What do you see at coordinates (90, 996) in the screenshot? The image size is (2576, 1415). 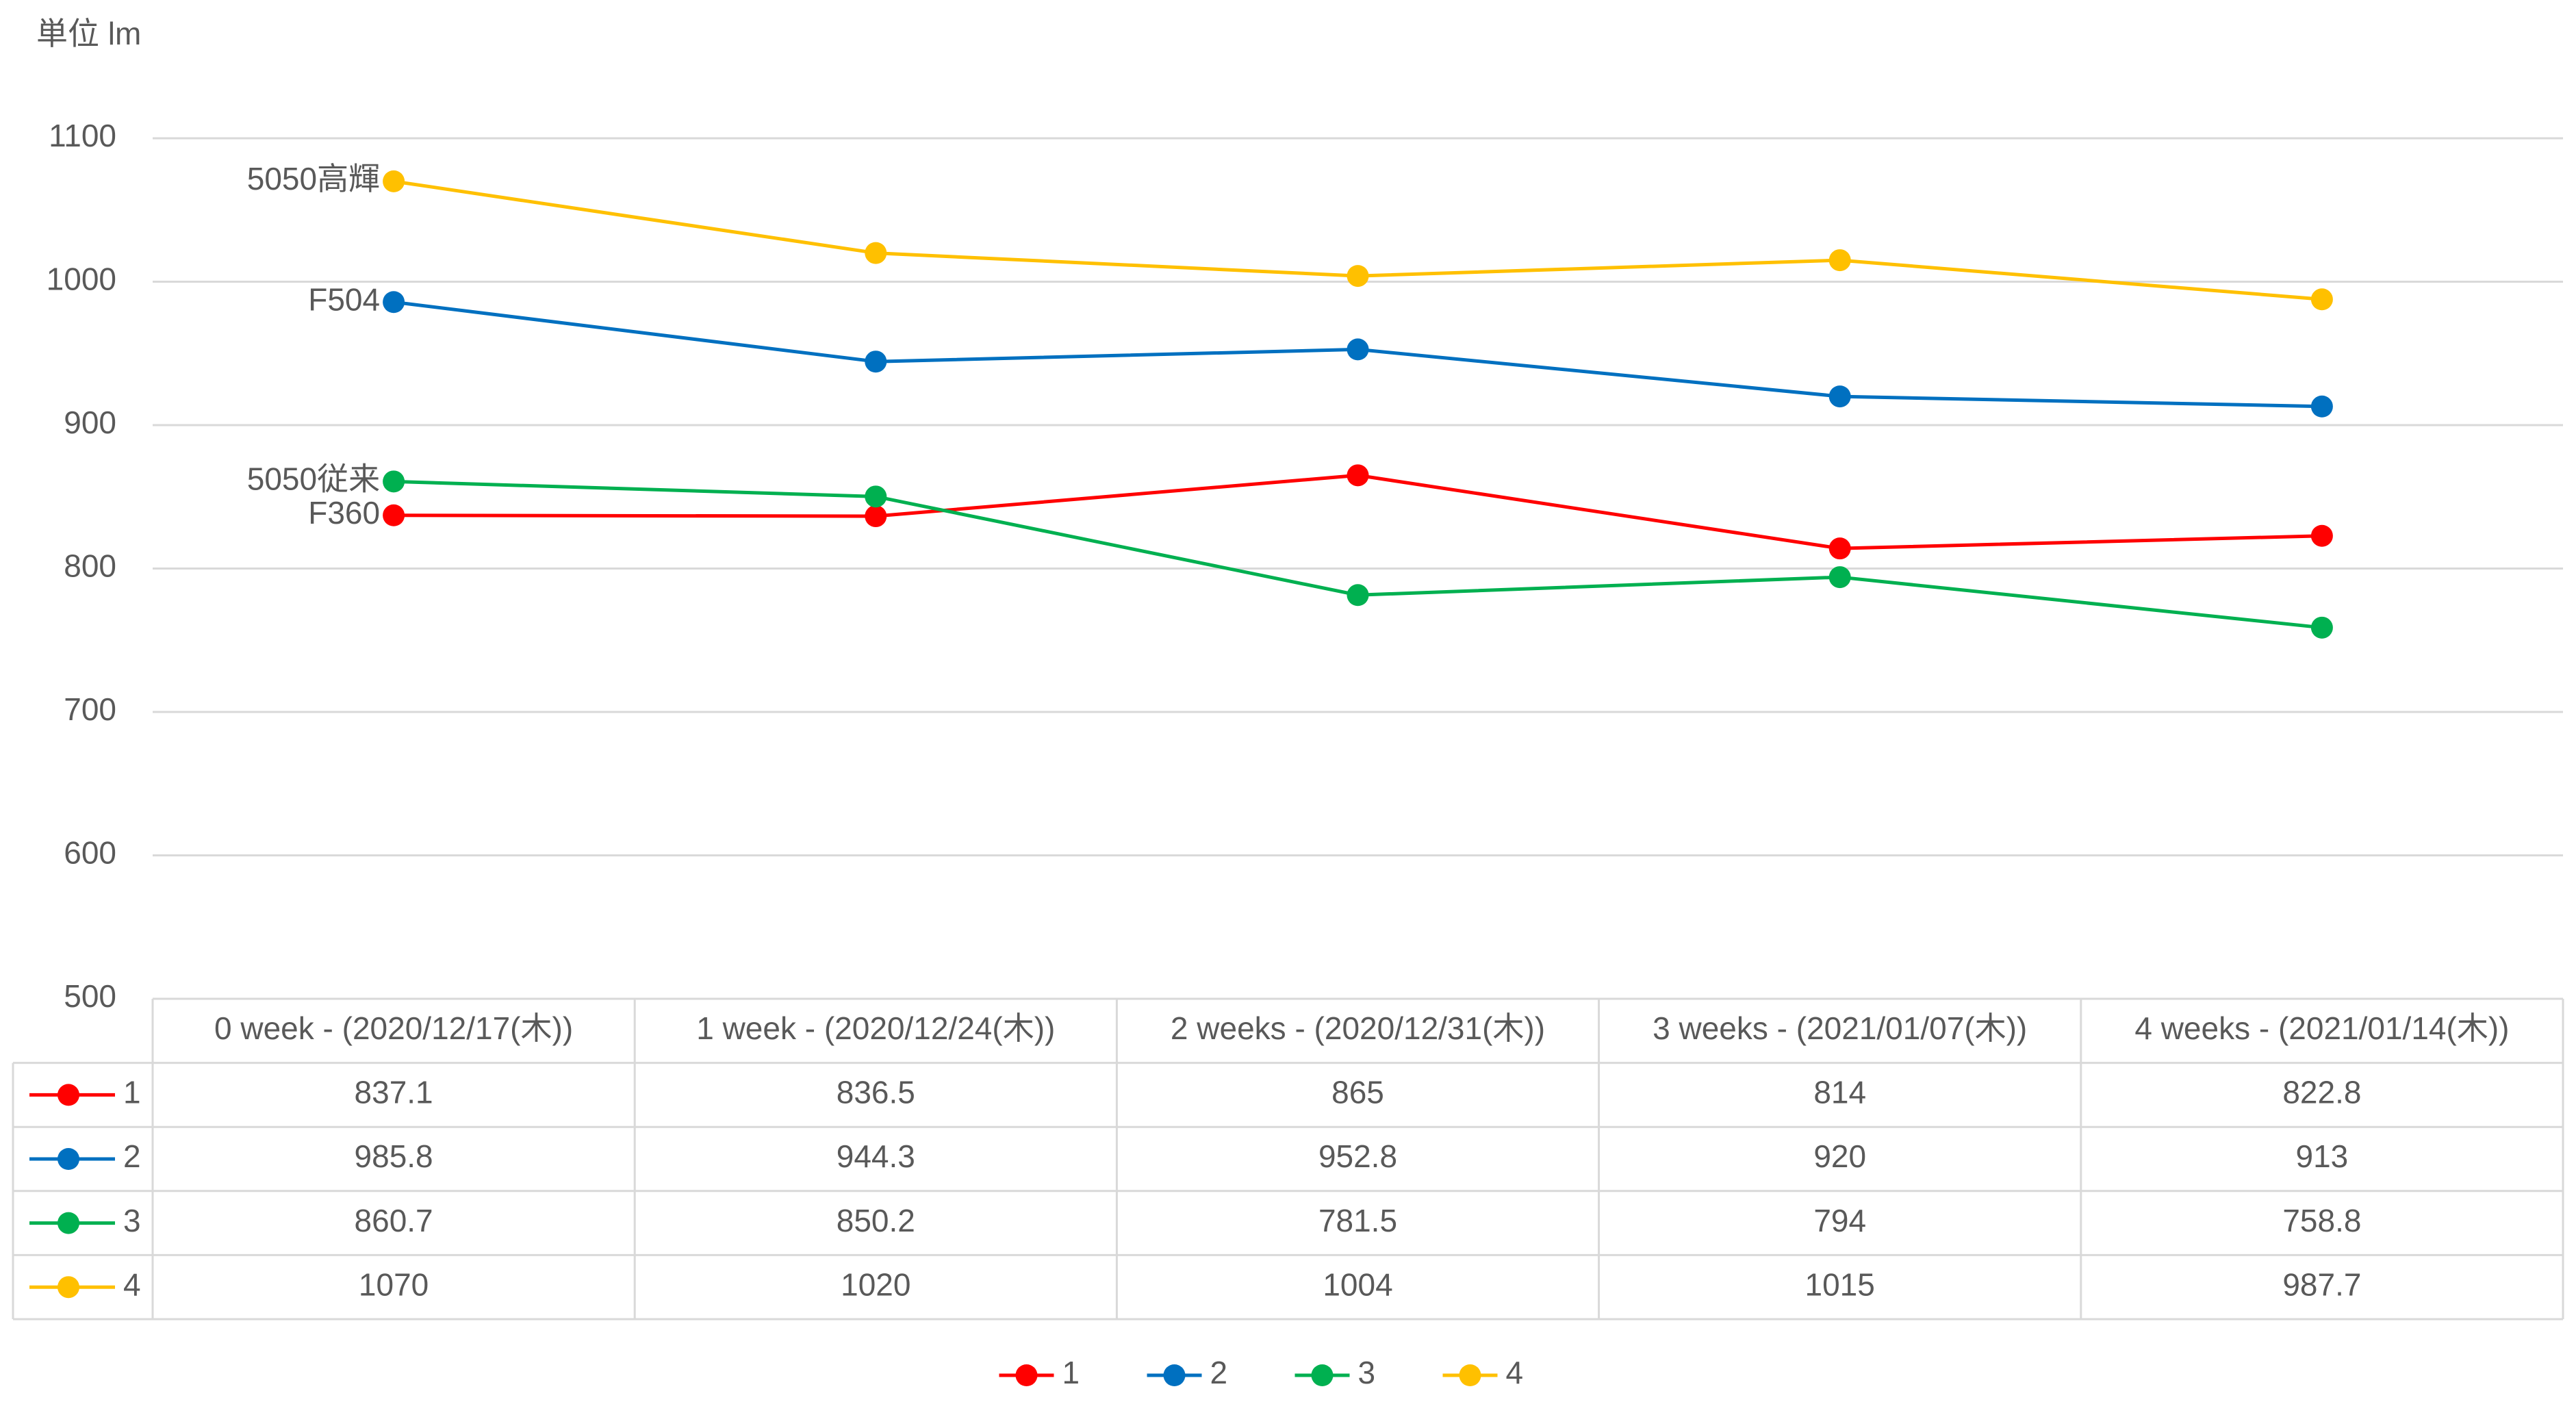 I see `y-tick-label: 500` at bounding box center [90, 996].